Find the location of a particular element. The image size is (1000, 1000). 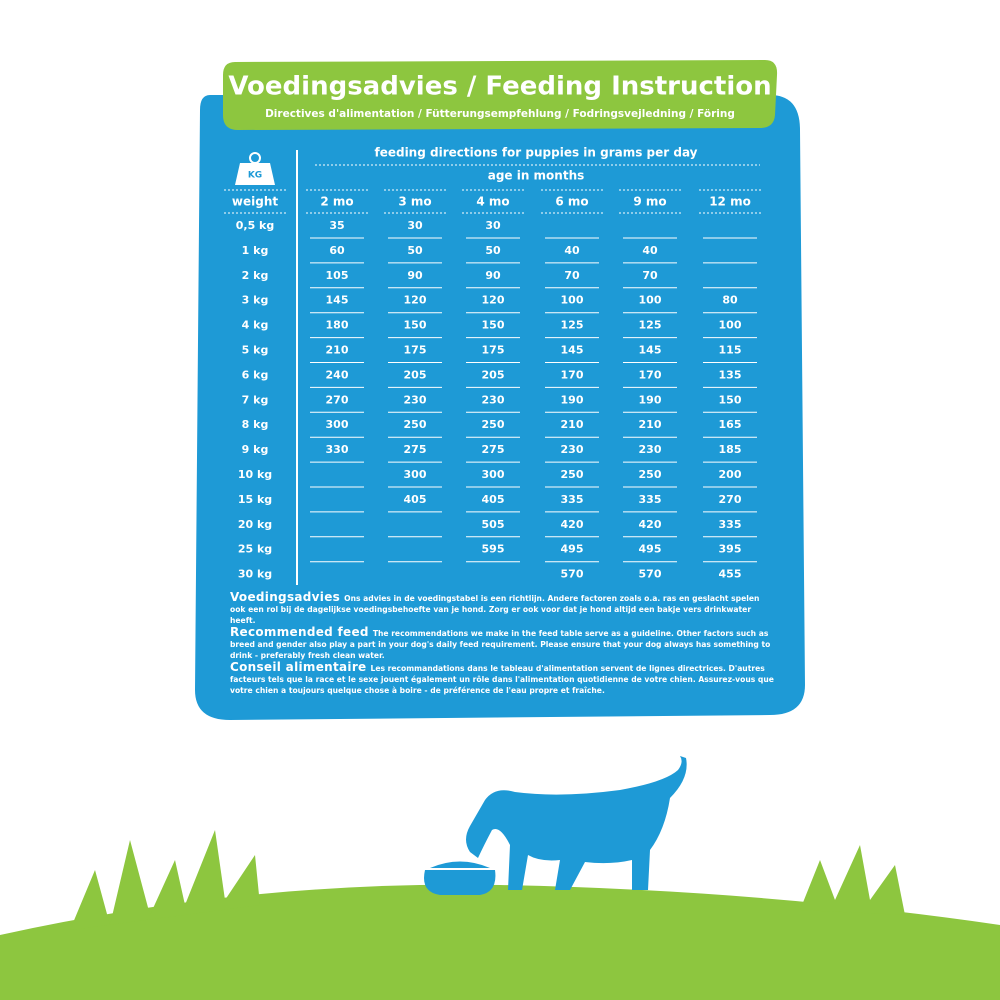

column-header: 2 mo is located at coordinates (336, 202).